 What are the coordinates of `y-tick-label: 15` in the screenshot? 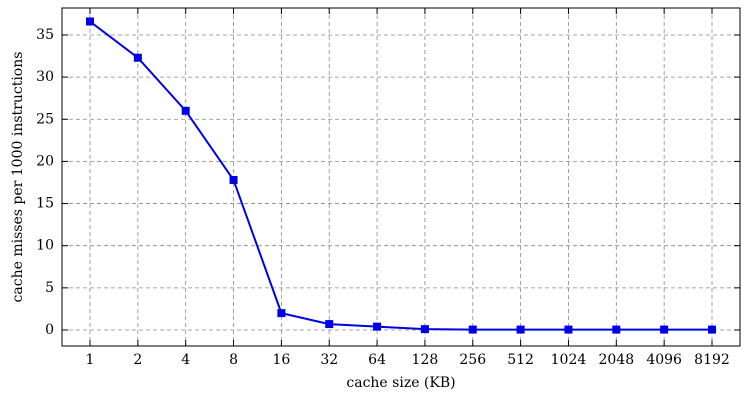 It's located at (45, 204).